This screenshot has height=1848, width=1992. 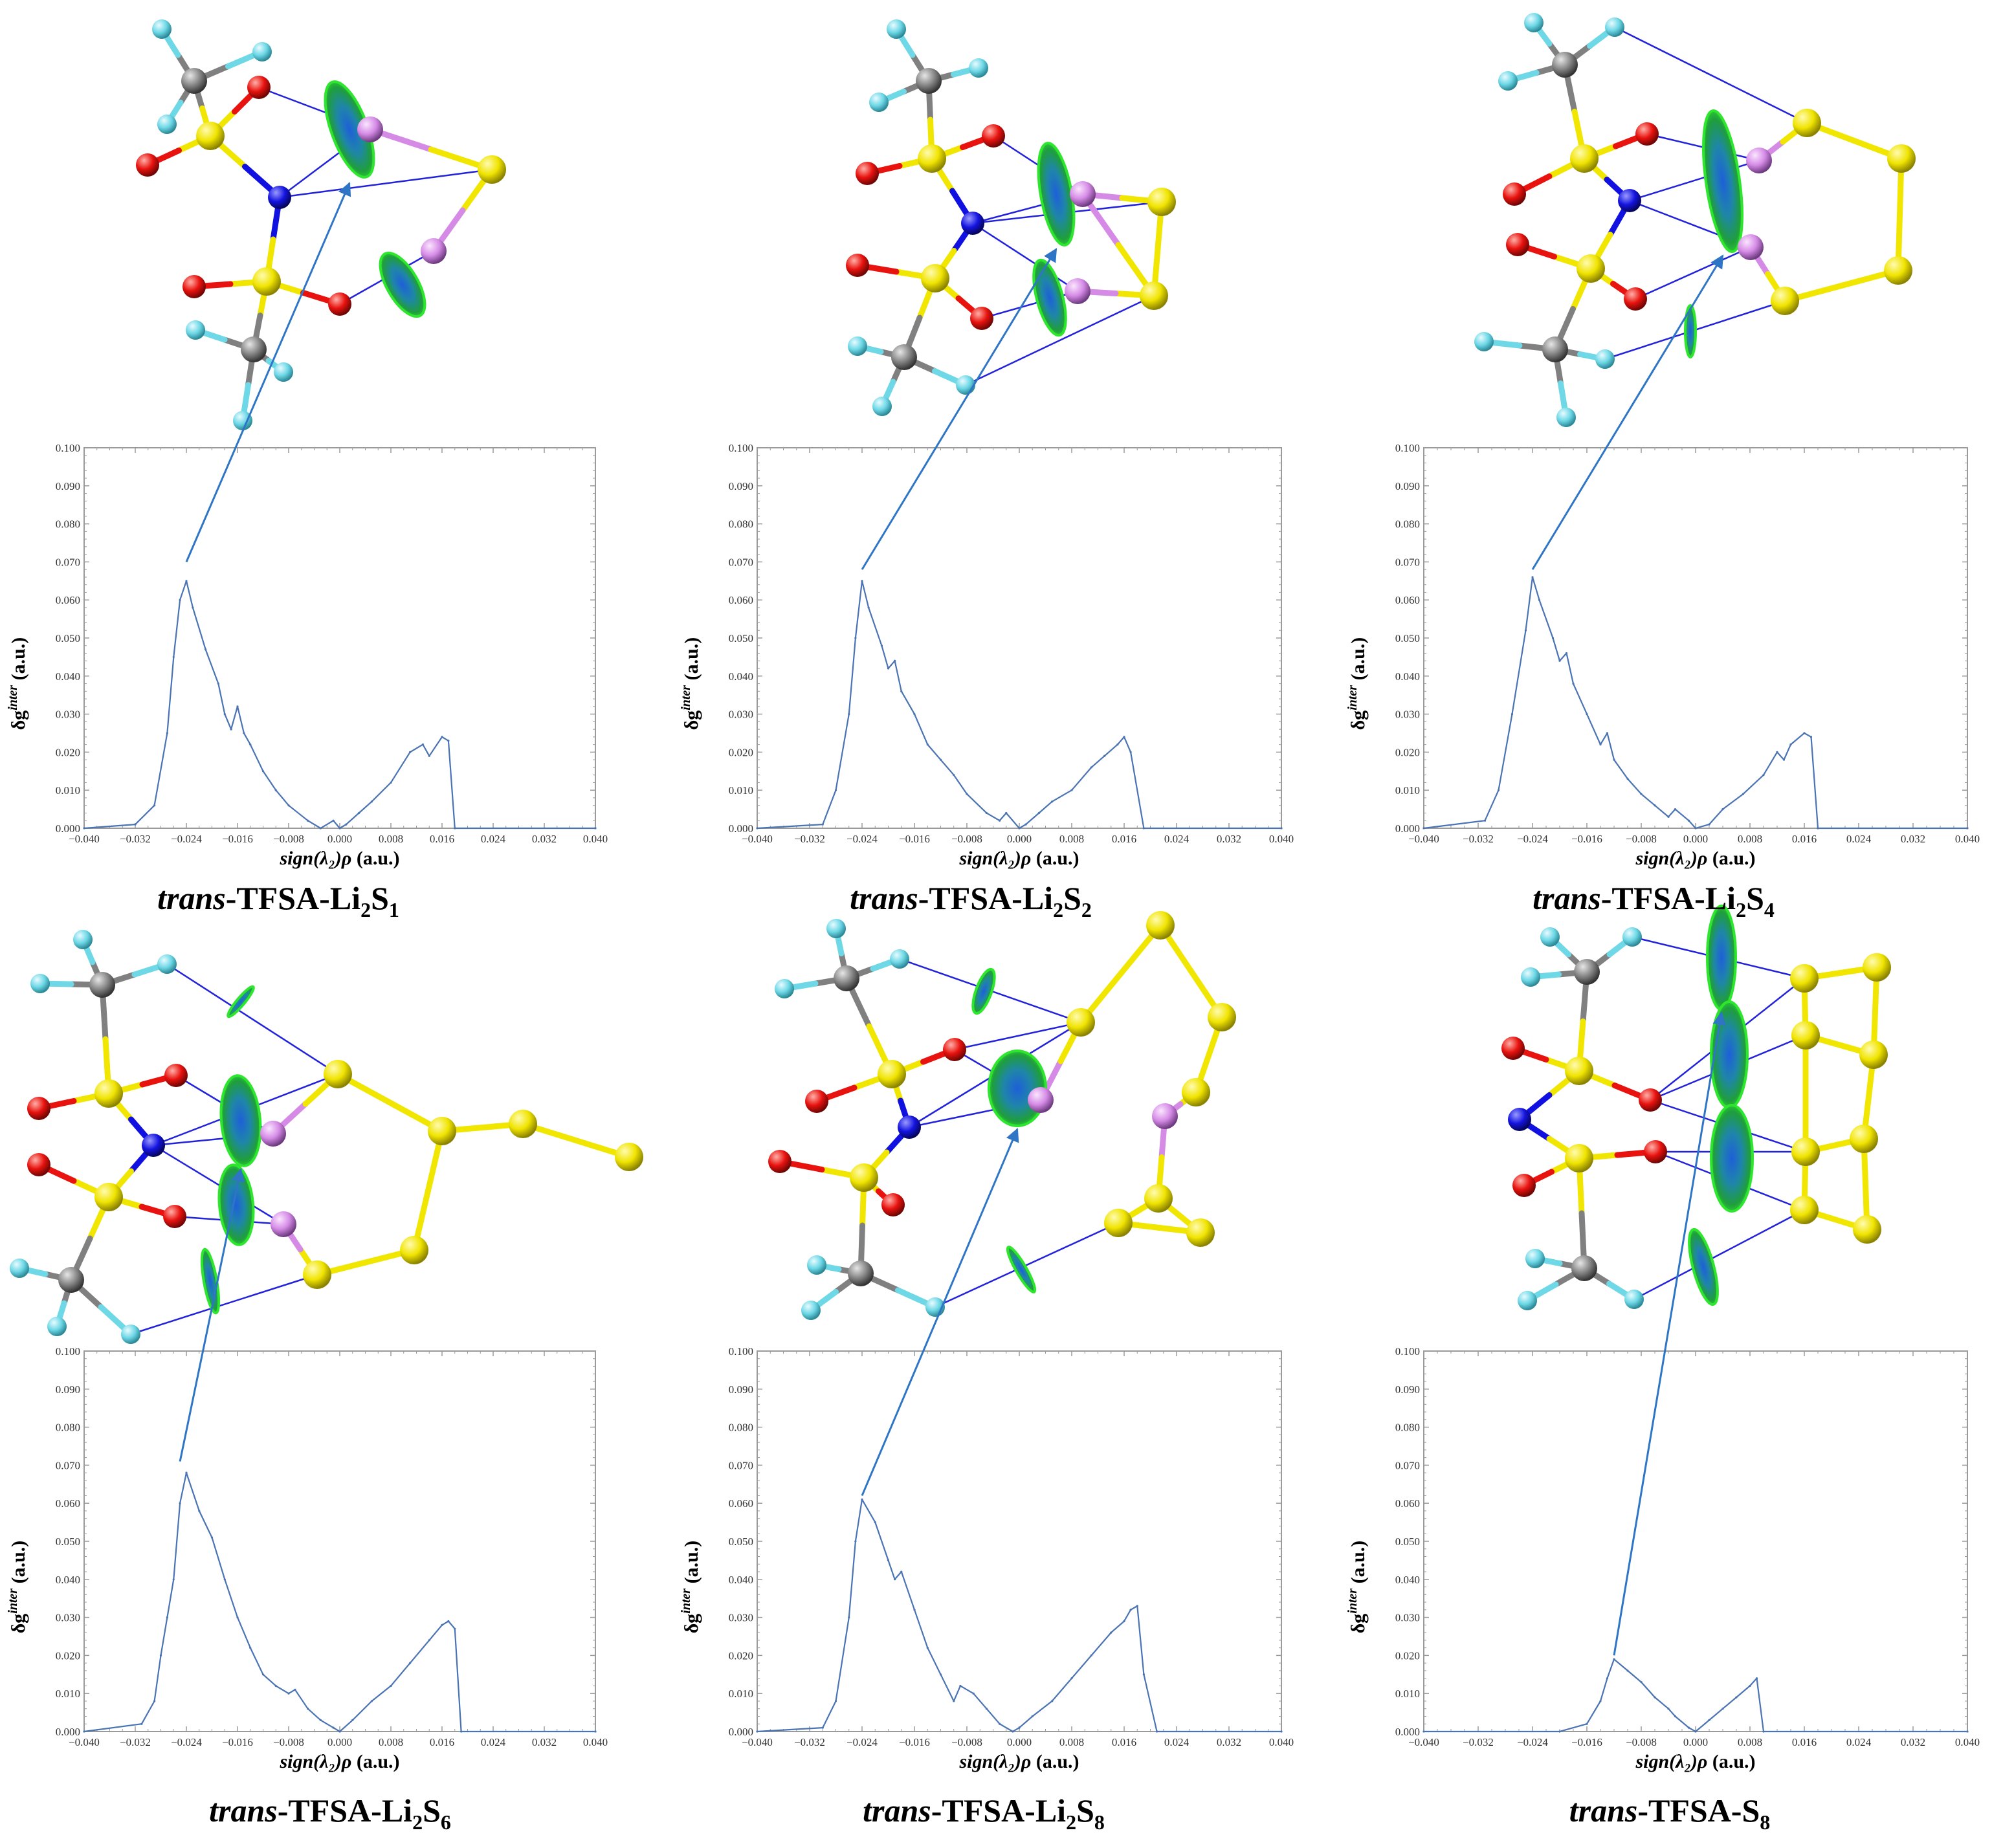 What do you see at coordinates (1751, 247) in the screenshot?
I see `atom-li` at bounding box center [1751, 247].